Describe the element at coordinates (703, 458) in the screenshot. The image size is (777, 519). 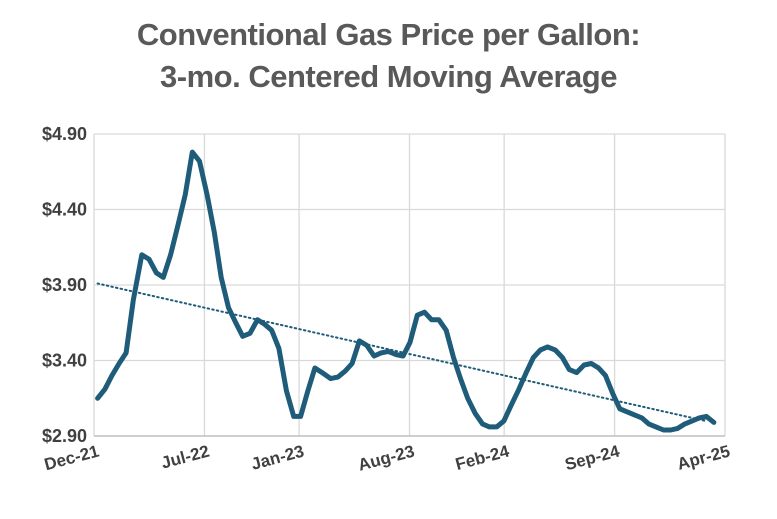
I see `x-tick-label: Apr-25` at that location.